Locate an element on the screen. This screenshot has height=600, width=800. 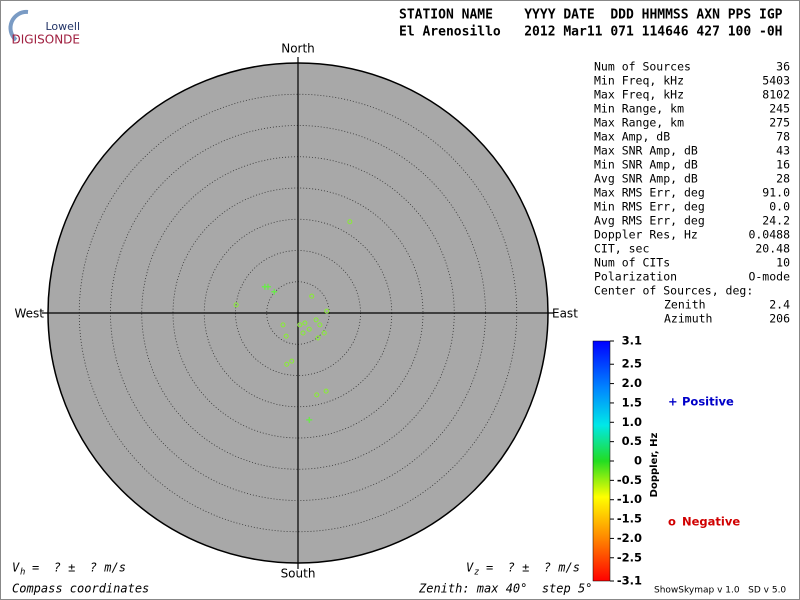
stat-value: 0.0488 is located at coordinates (769, 235).